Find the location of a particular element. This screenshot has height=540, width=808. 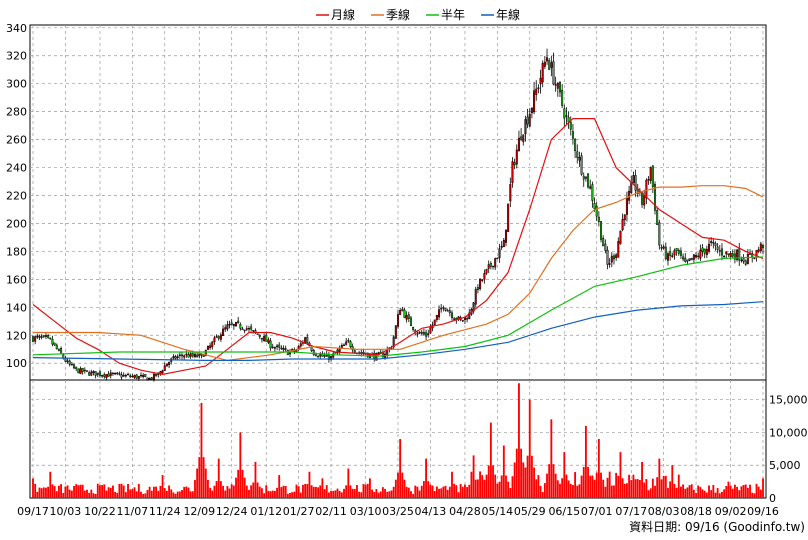

x-tick-label: 01/12 is located at coordinates (266, 511).